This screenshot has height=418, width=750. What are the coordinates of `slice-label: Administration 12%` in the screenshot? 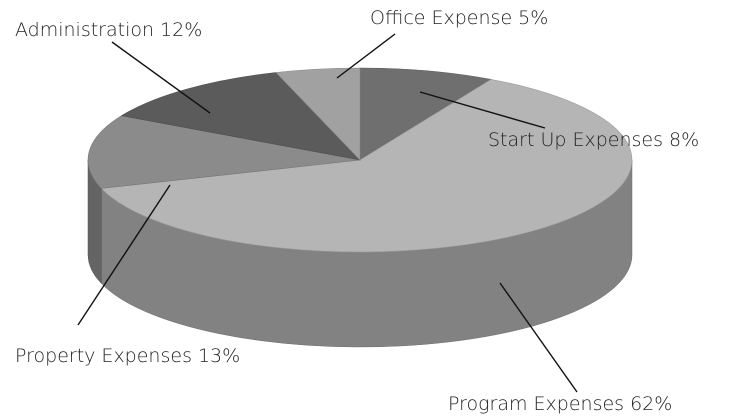 It's located at (108, 30).